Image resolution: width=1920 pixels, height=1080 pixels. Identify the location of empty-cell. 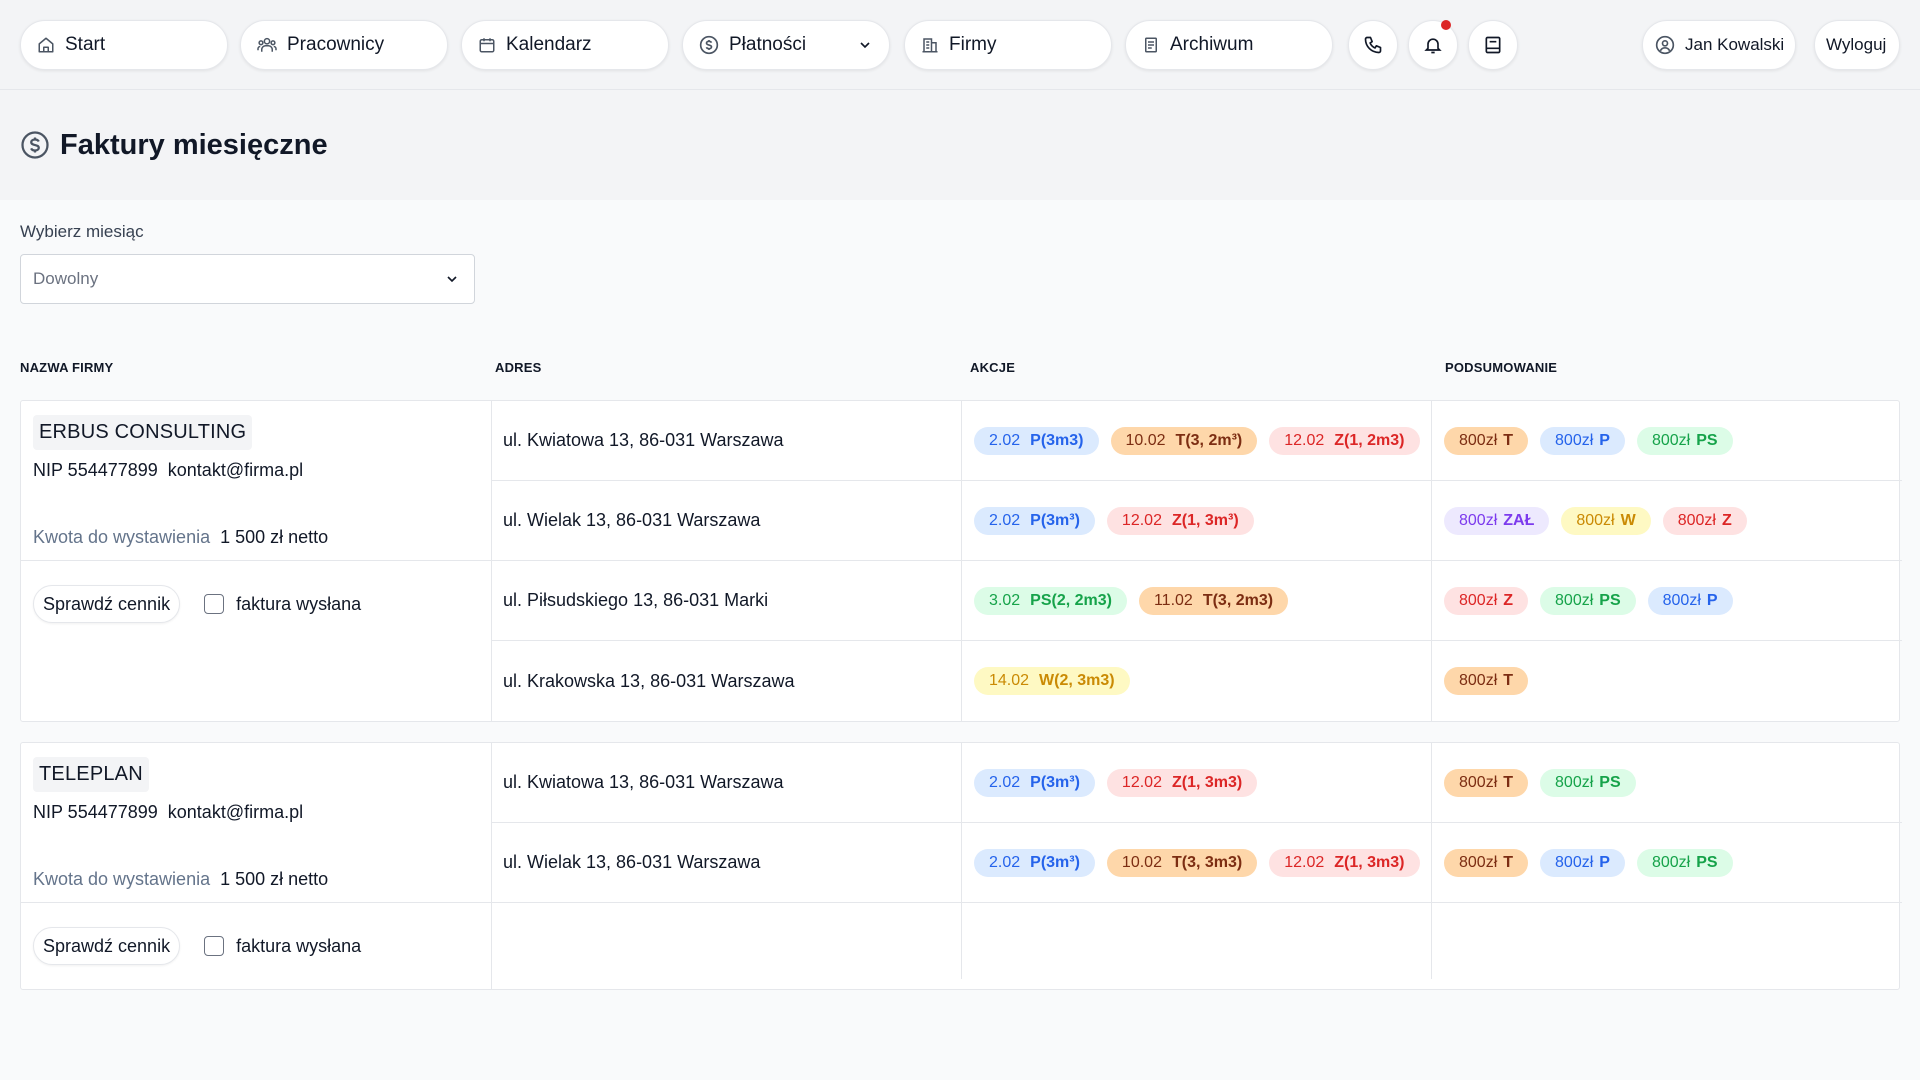
(1667, 941).